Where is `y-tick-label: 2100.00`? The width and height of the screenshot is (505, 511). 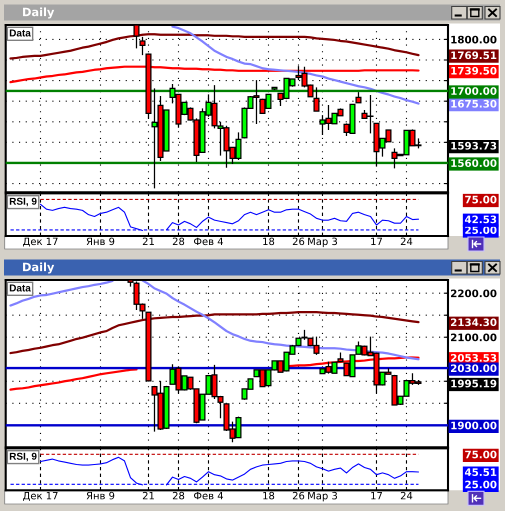 y-tick-label: 2100.00 is located at coordinates (474, 338).